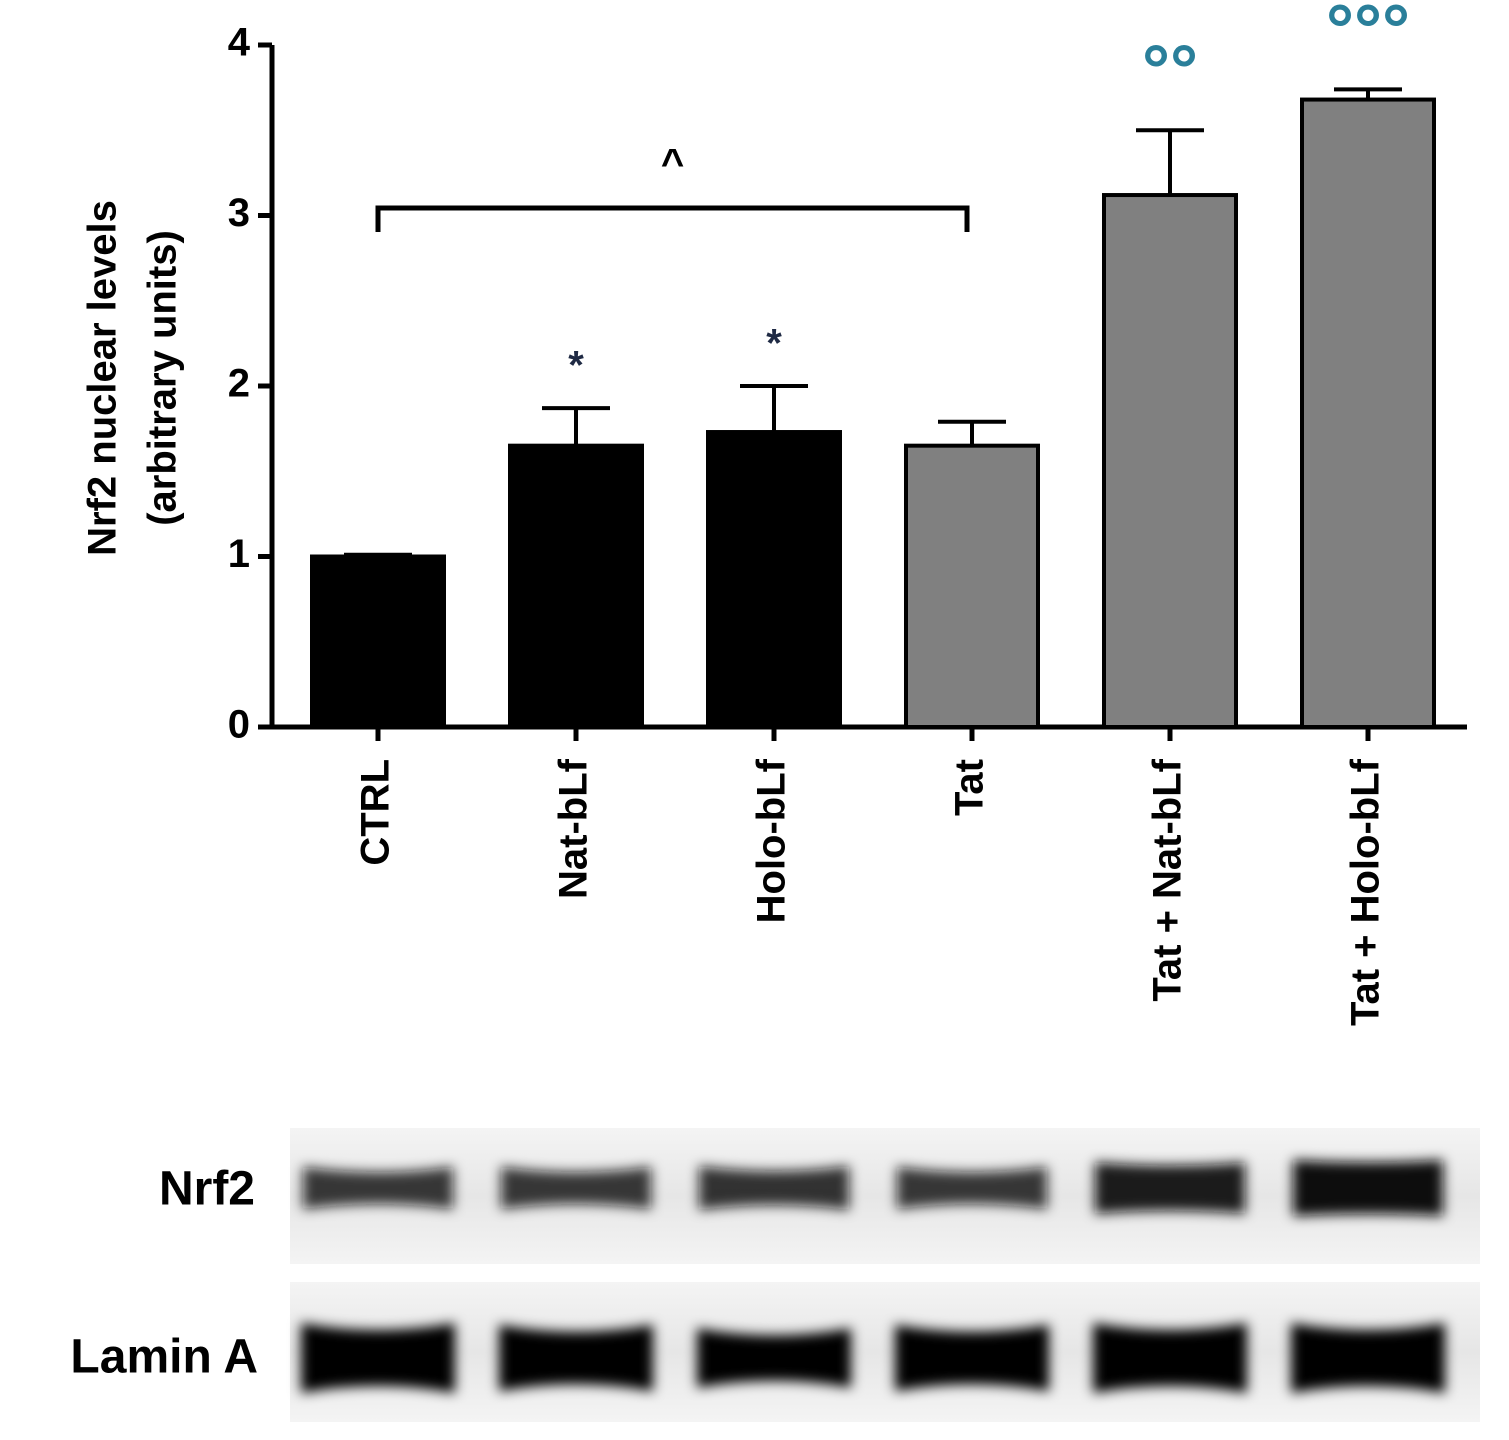 Image resolution: width=1509 pixels, height=1440 pixels. What do you see at coordinates (672, 164) in the screenshot?
I see `bracket-label: ^` at bounding box center [672, 164].